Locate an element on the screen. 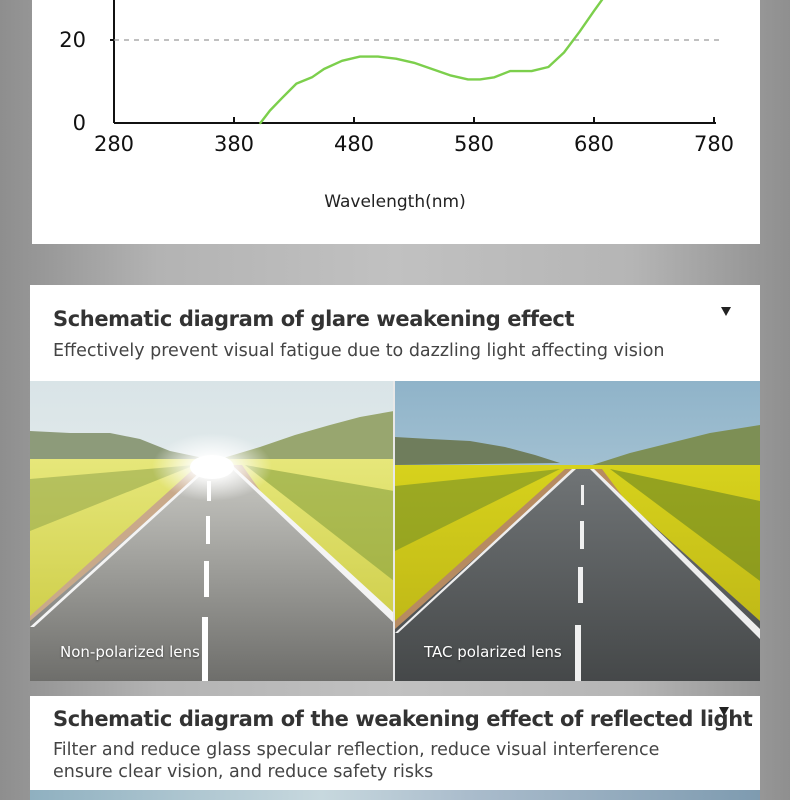 The image size is (790, 800). y-tick-label-0: 0 is located at coordinates (79, 123).